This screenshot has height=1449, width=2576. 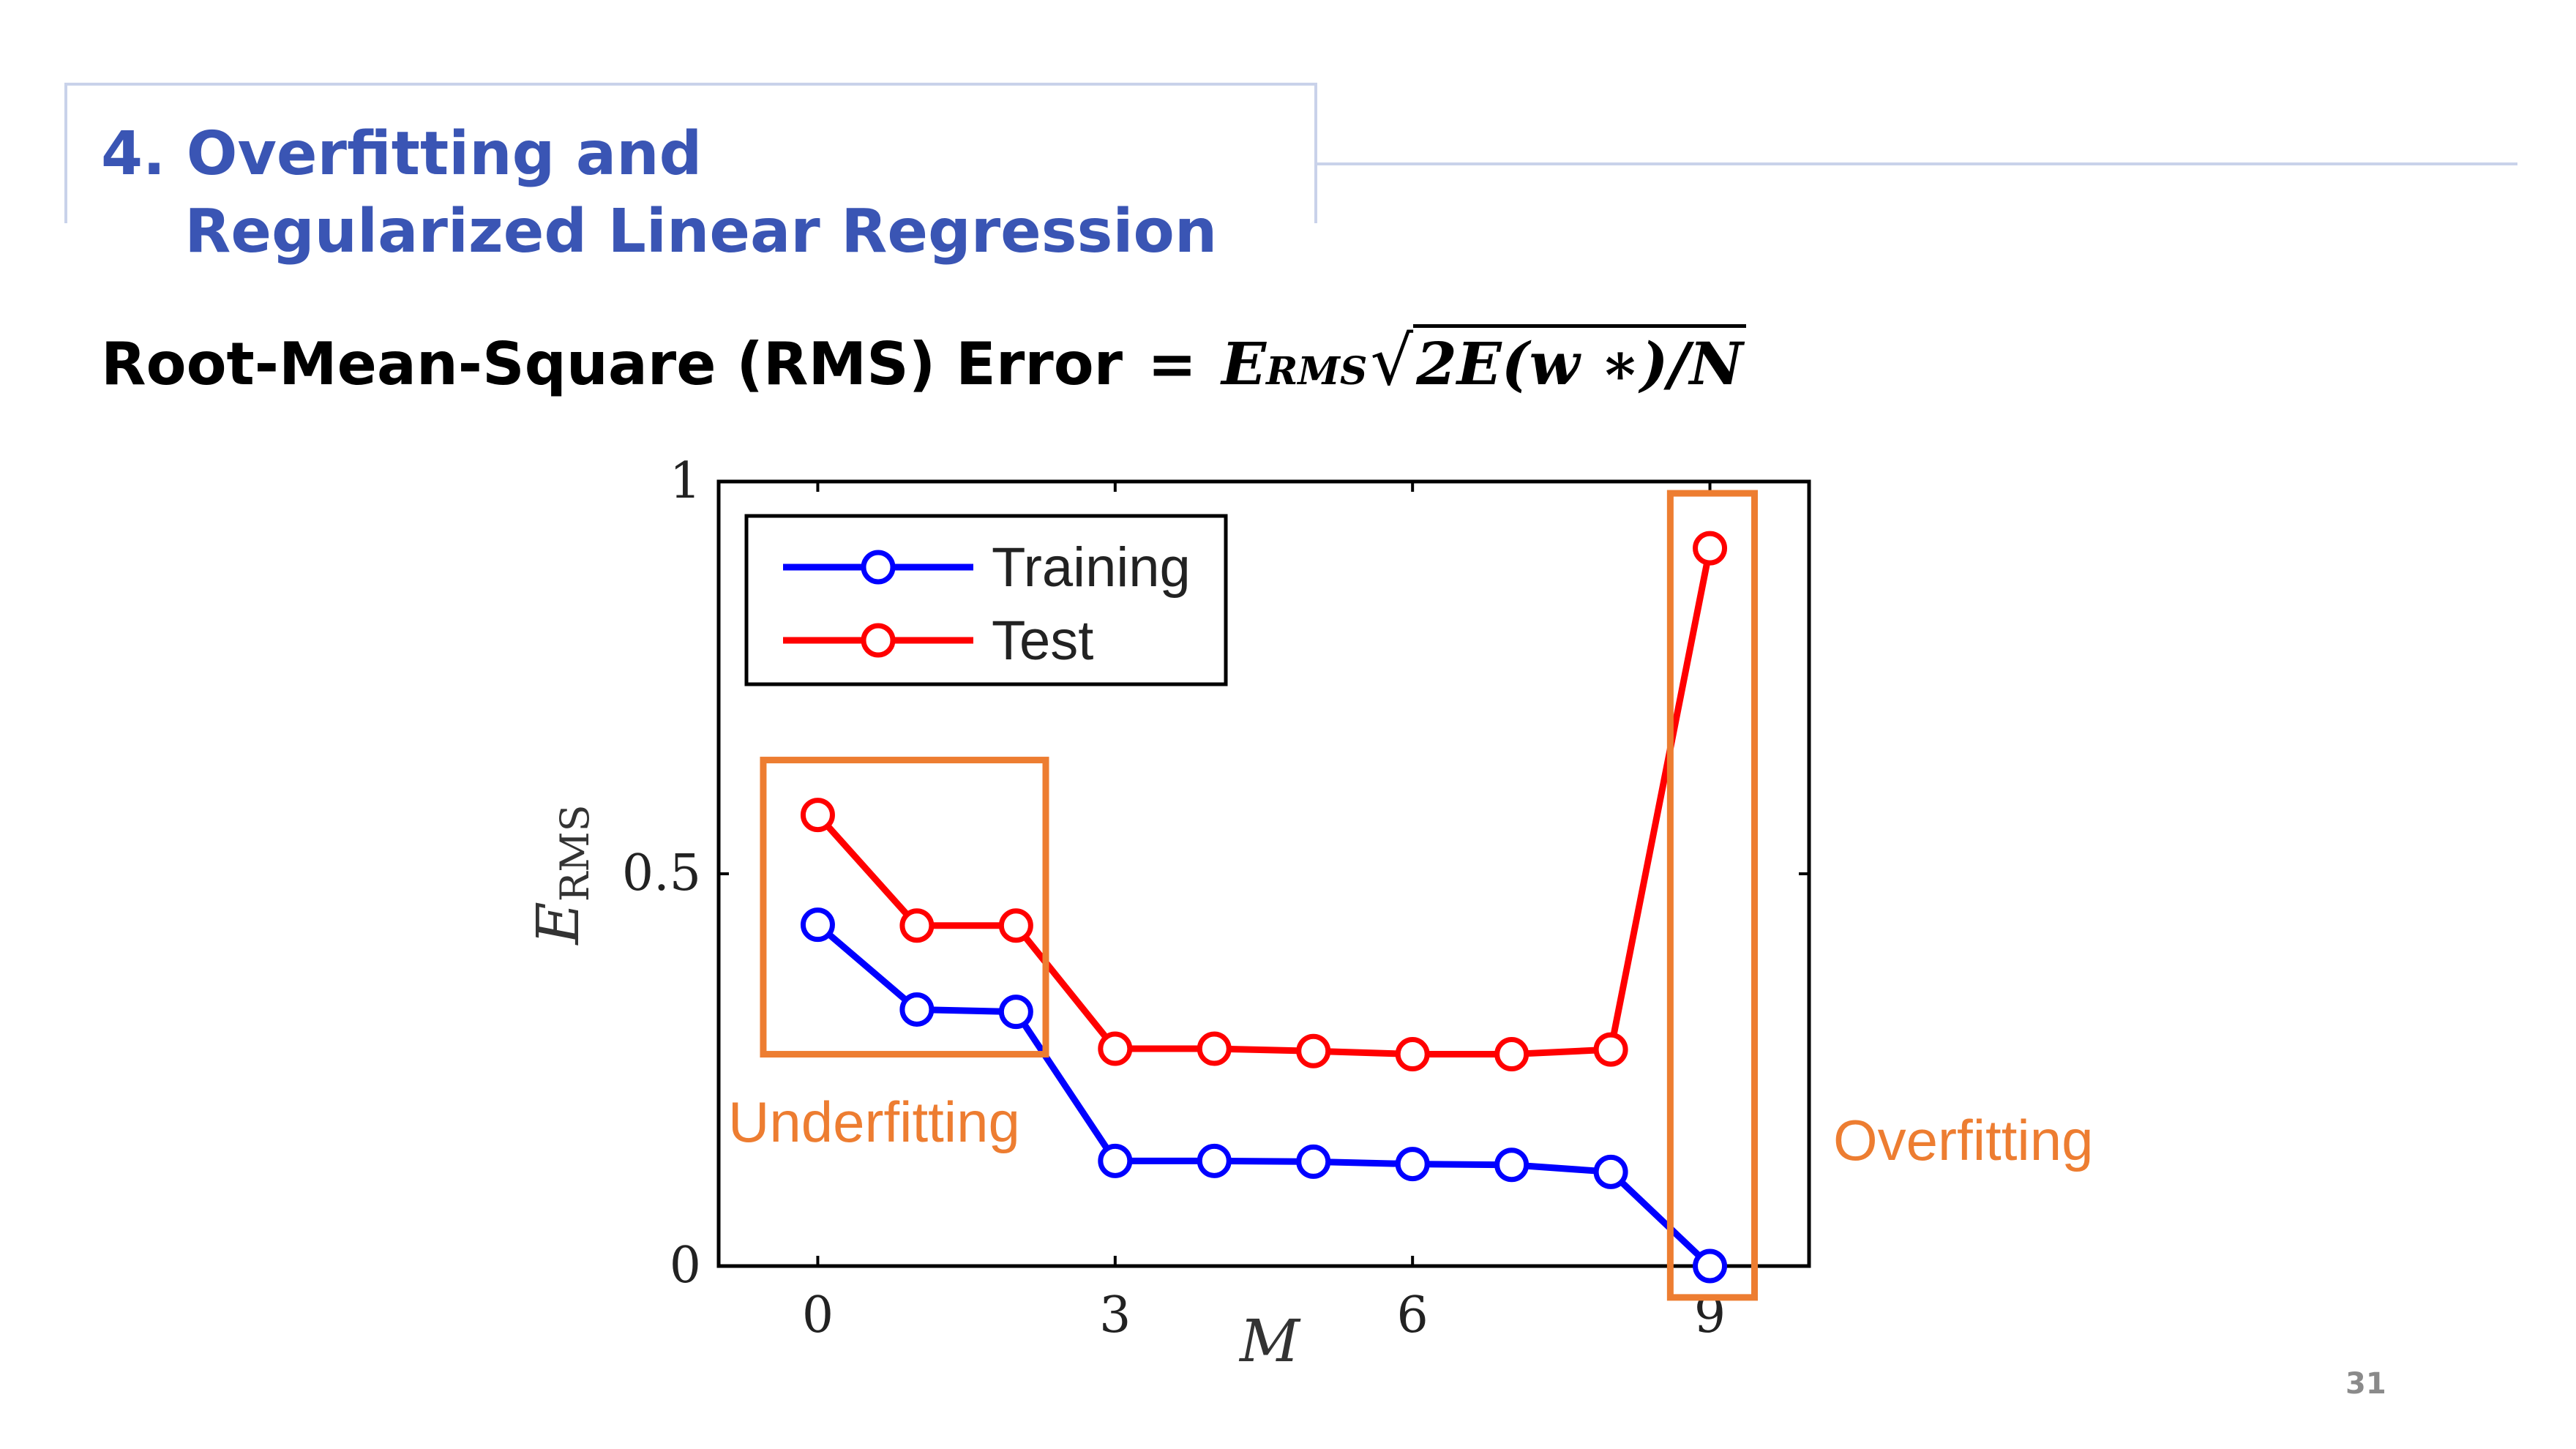 What do you see at coordinates (1712, 895) in the screenshot?
I see `annotation-box-overfitting` at bounding box center [1712, 895].